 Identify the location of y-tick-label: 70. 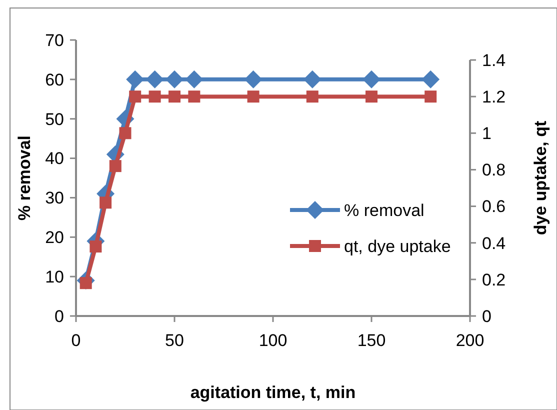
(54, 40).